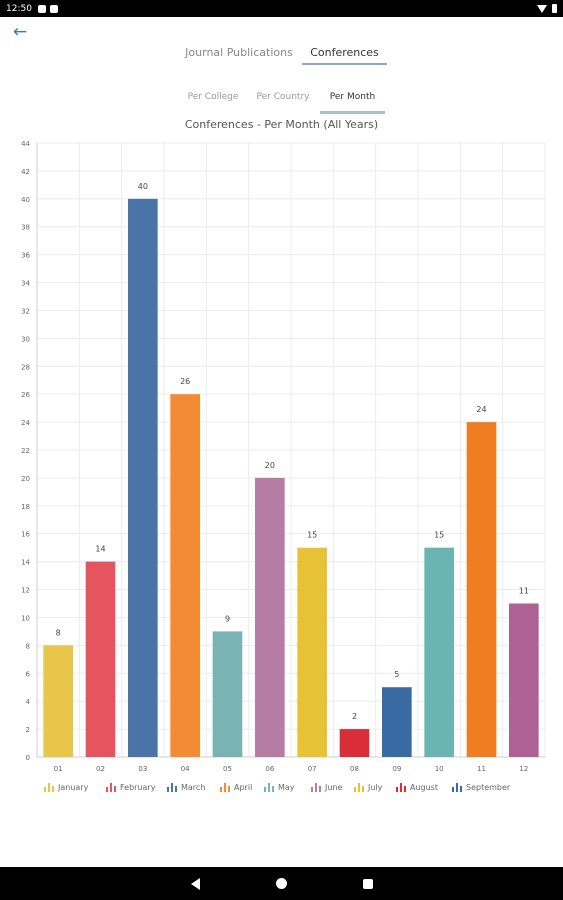 Image resolution: width=563 pixels, height=900 pixels. What do you see at coordinates (58, 632) in the screenshot?
I see `data-label: 8` at bounding box center [58, 632].